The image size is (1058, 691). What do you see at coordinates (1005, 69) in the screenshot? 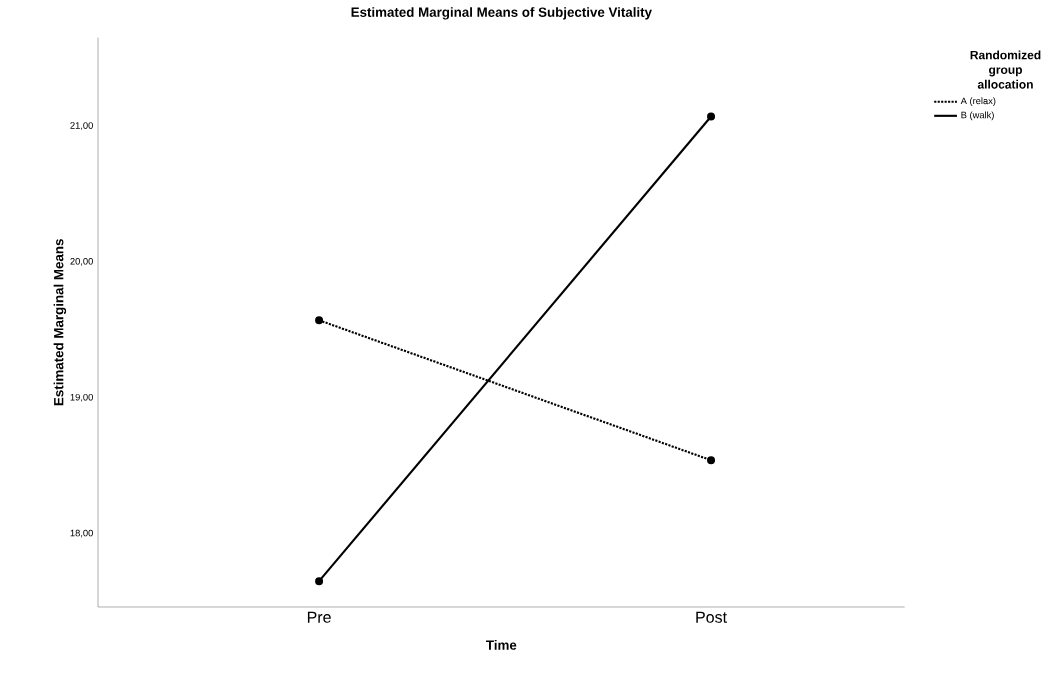
I see `legend-title: Randomized group allocation` at bounding box center [1005, 69].